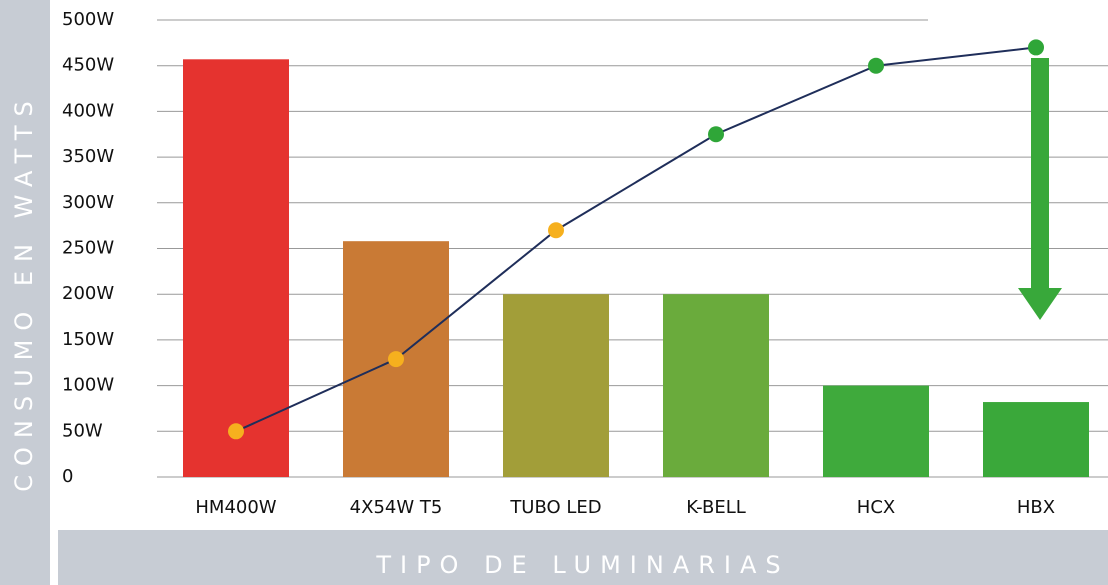 This screenshot has height=585, width=1108. Describe the element at coordinates (876, 507) in the screenshot. I see `x-tick-label: HCX` at that location.